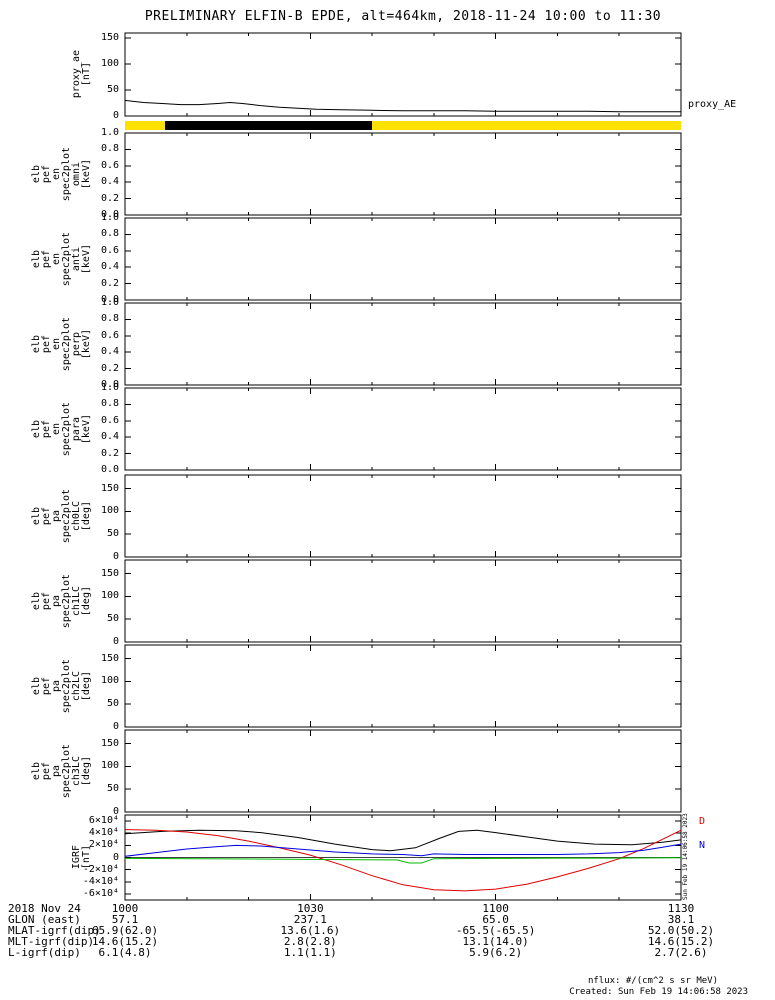  Describe the element at coordinates (60, 74) in the screenshot. I see `y-axis-label-proxy_ae: proxy_ae [nT]` at that location.